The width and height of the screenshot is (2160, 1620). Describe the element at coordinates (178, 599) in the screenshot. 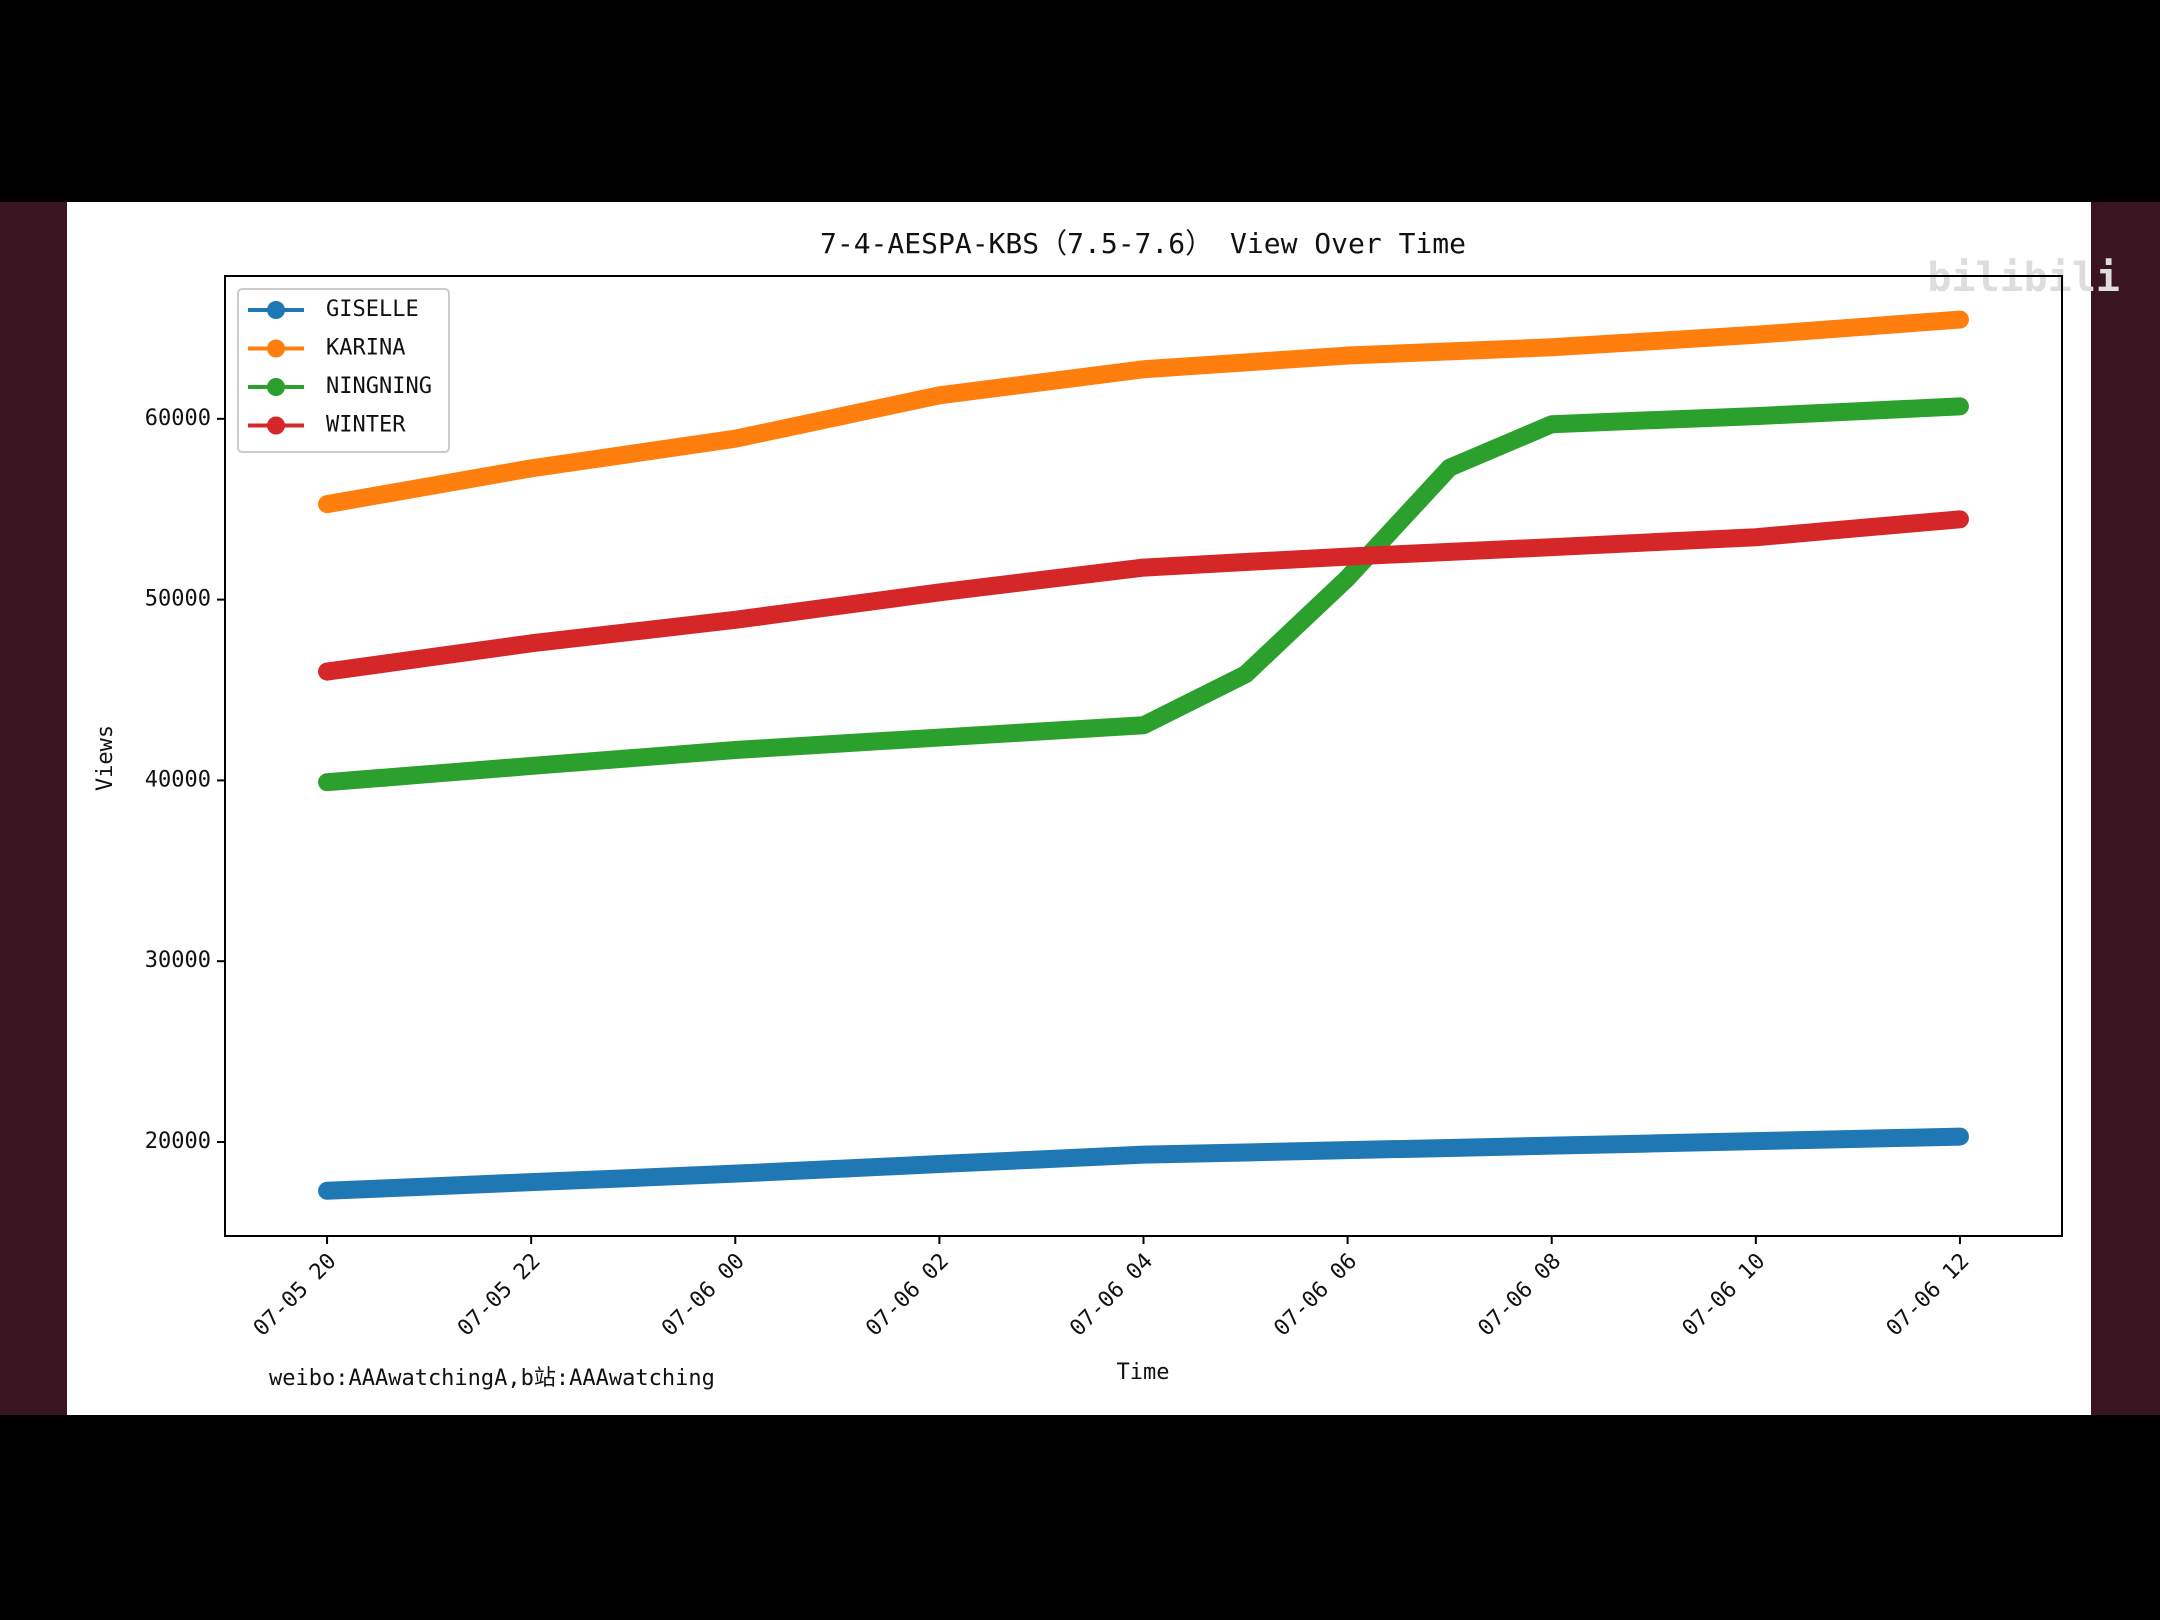

I see `y-tick-label: 50000` at that location.